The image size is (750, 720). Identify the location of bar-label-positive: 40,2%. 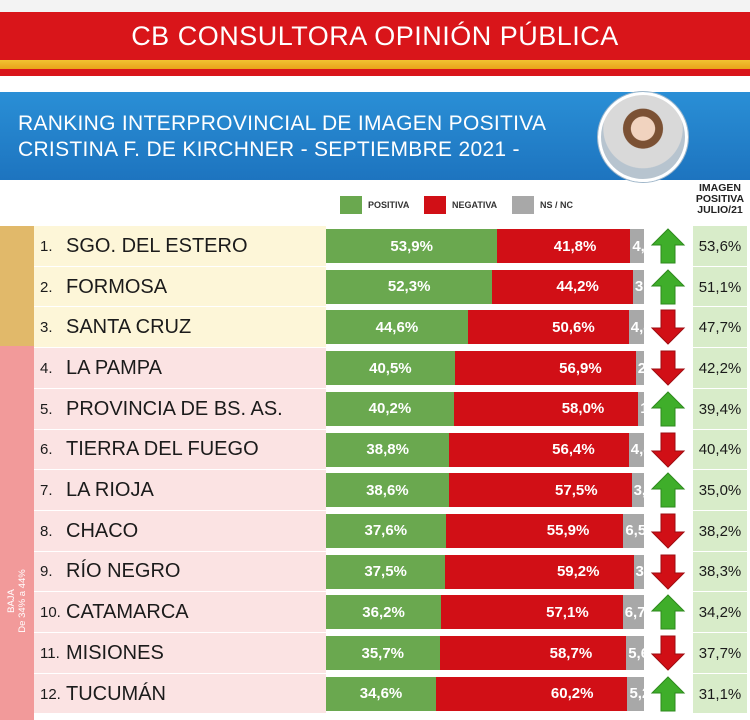
(390, 409).